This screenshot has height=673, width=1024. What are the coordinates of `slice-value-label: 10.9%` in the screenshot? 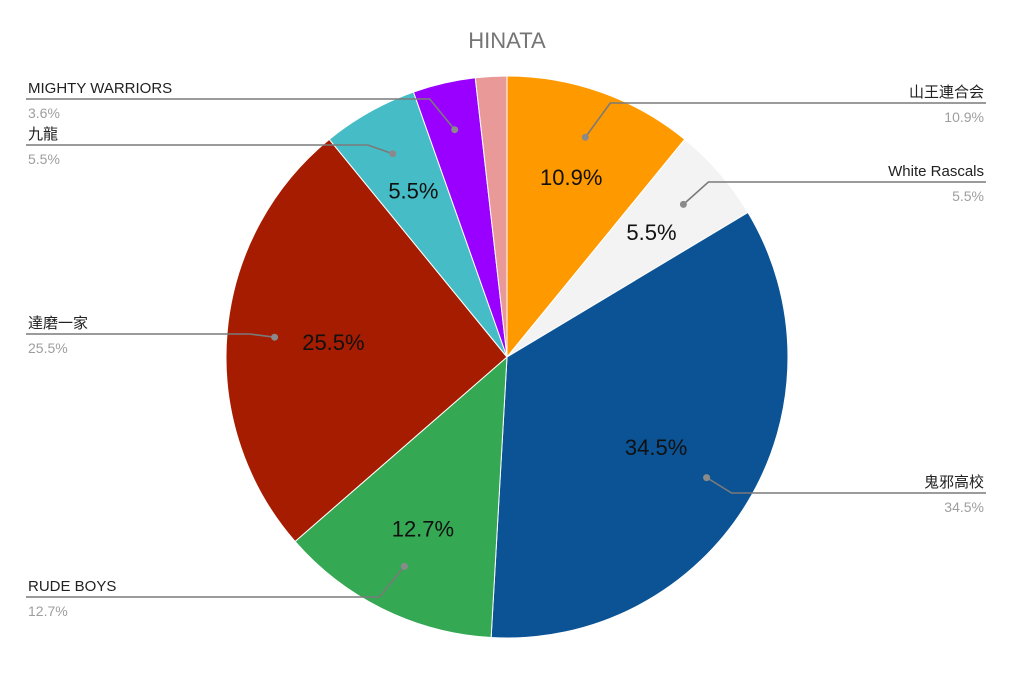 It's located at (571, 177).